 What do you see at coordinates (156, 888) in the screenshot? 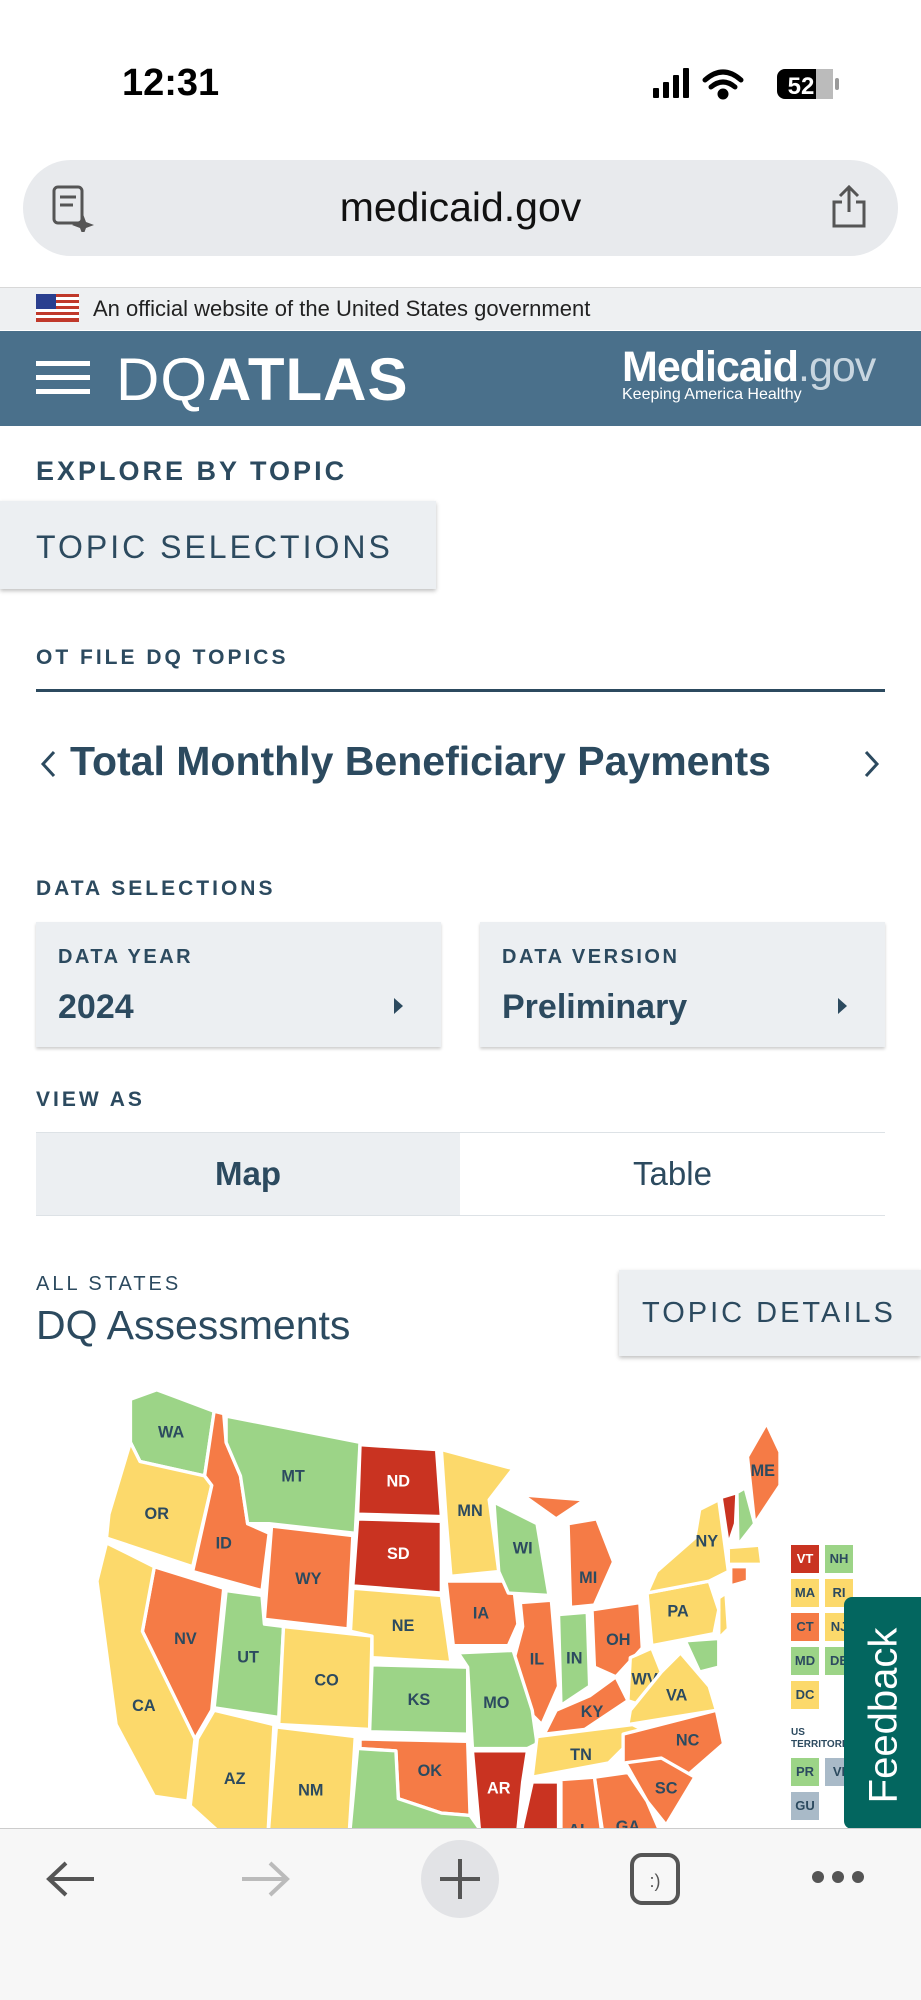
I see `data-selections-heading: DATA SELECTIONS` at bounding box center [156, 888].